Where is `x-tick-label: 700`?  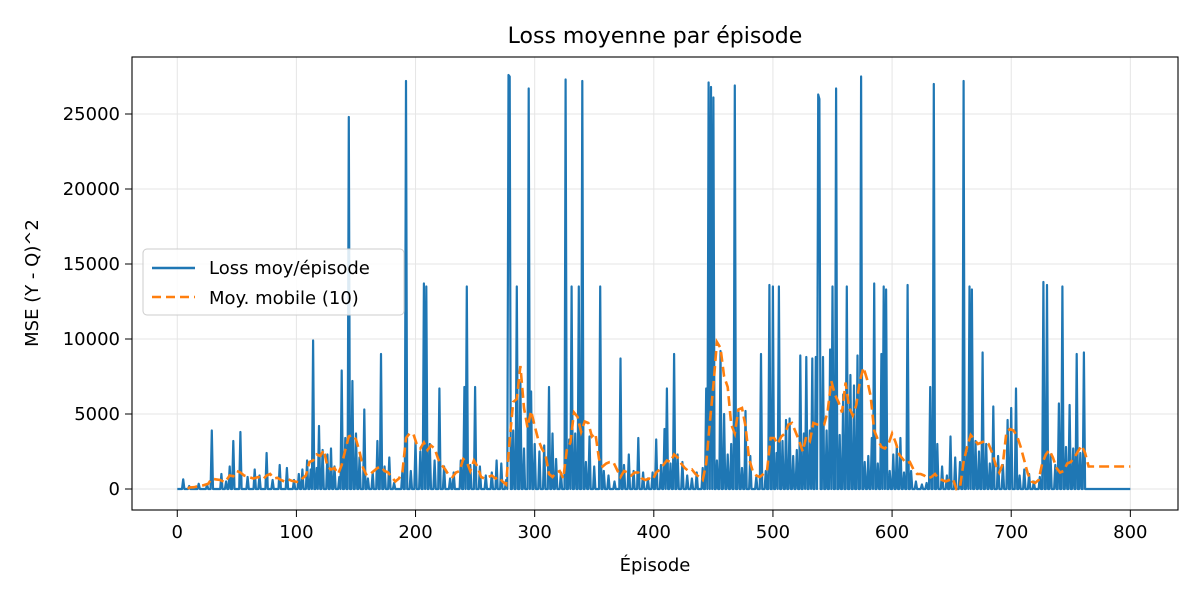 x-tick-label: 700 is located at coordinates (1011, 532).